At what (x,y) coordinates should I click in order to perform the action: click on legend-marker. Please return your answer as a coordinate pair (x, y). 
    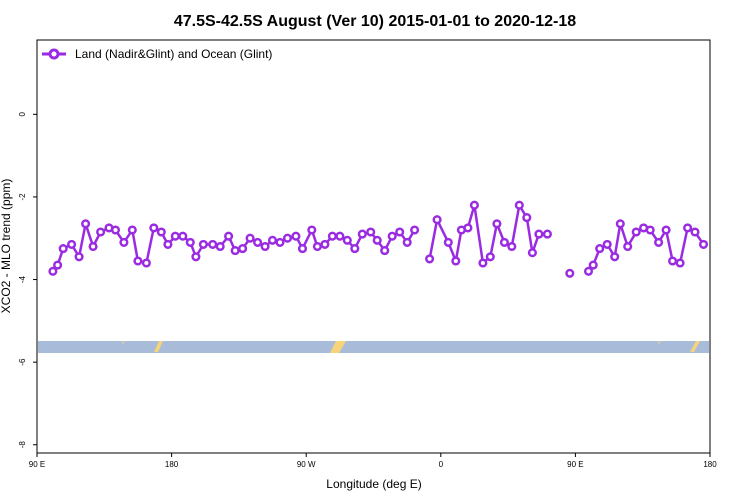
    Looking at the image, I should click on (54, 54).